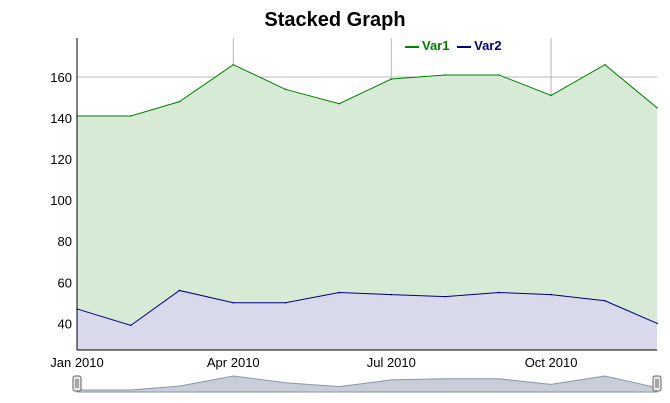 This screenshot has width=670, height=403. I want to click on y-tick-label: 160, so click(61, 77).